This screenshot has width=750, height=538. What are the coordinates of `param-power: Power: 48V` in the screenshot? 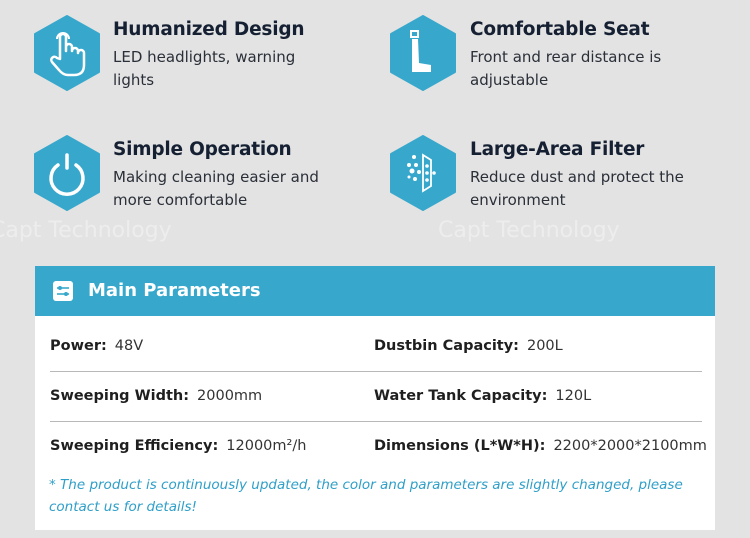 It's located at (96, 346).